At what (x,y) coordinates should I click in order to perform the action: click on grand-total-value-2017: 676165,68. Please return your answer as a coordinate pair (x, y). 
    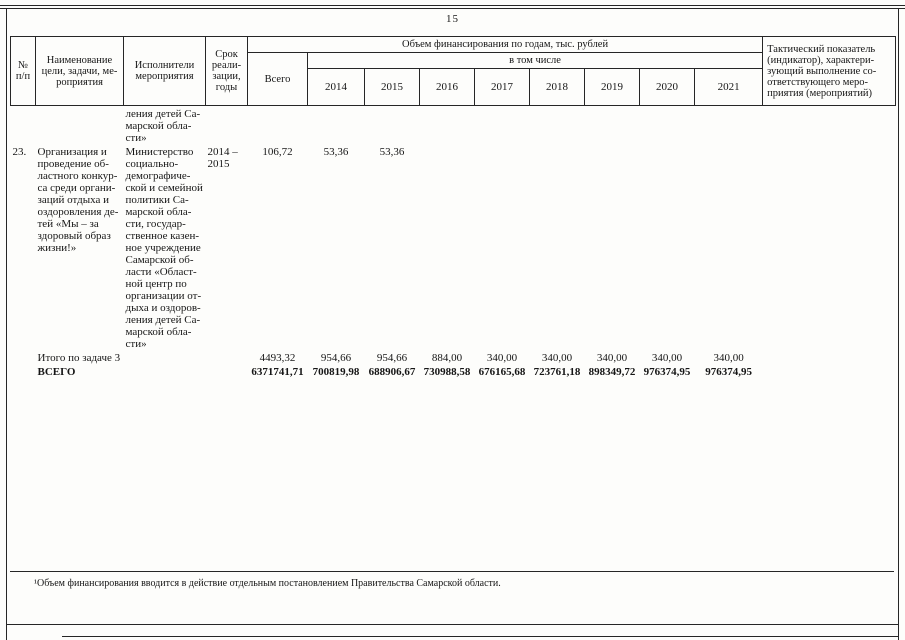
    Looking at the image, I should click on (502, 372).